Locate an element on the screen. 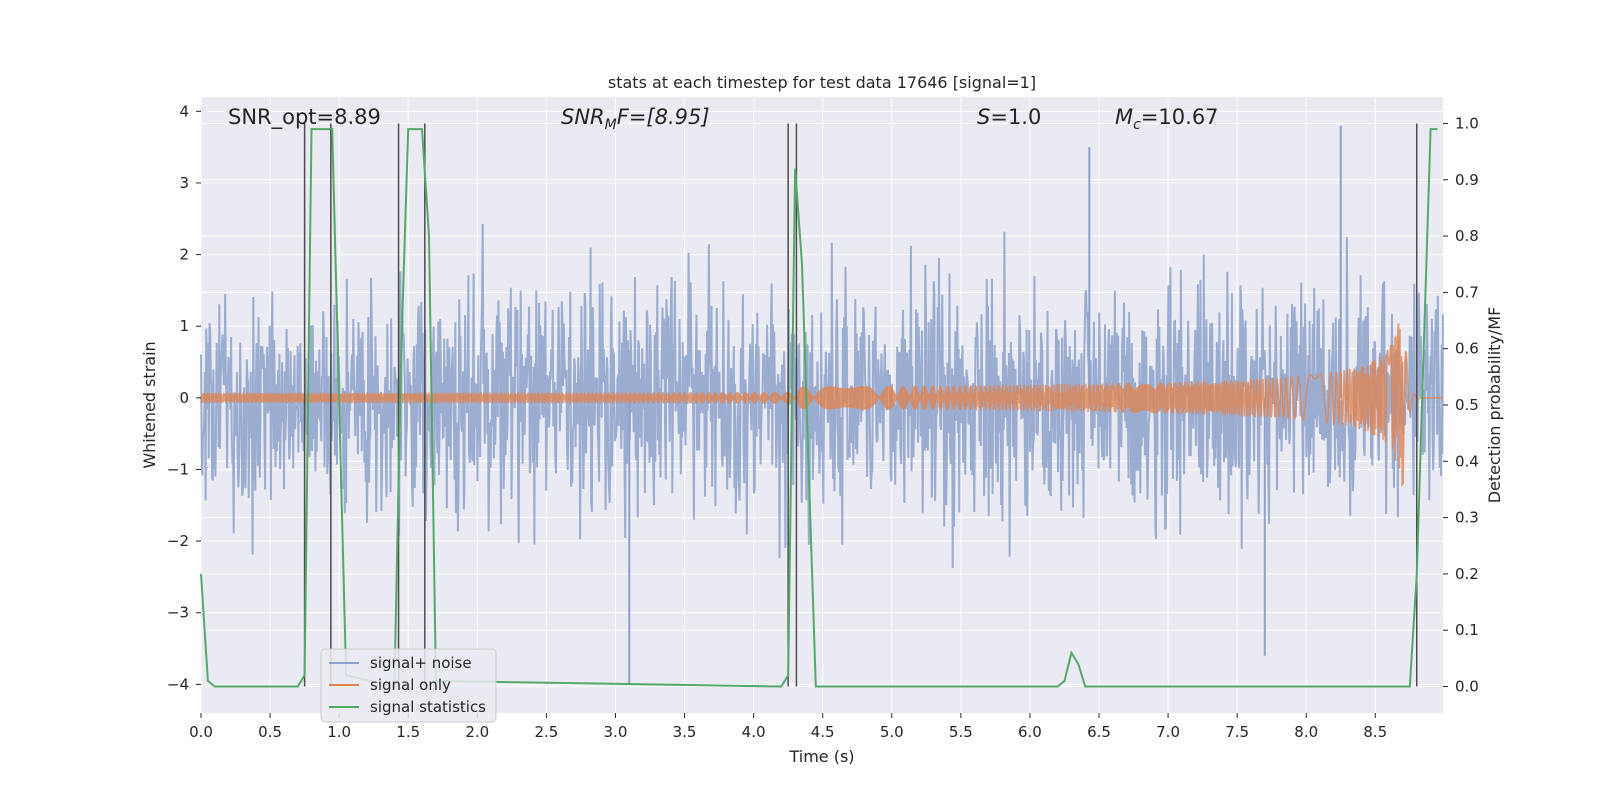 This screenshot has height=800, width=1600. y-tick-label-left: 3 is located at coordinates (184, 183).